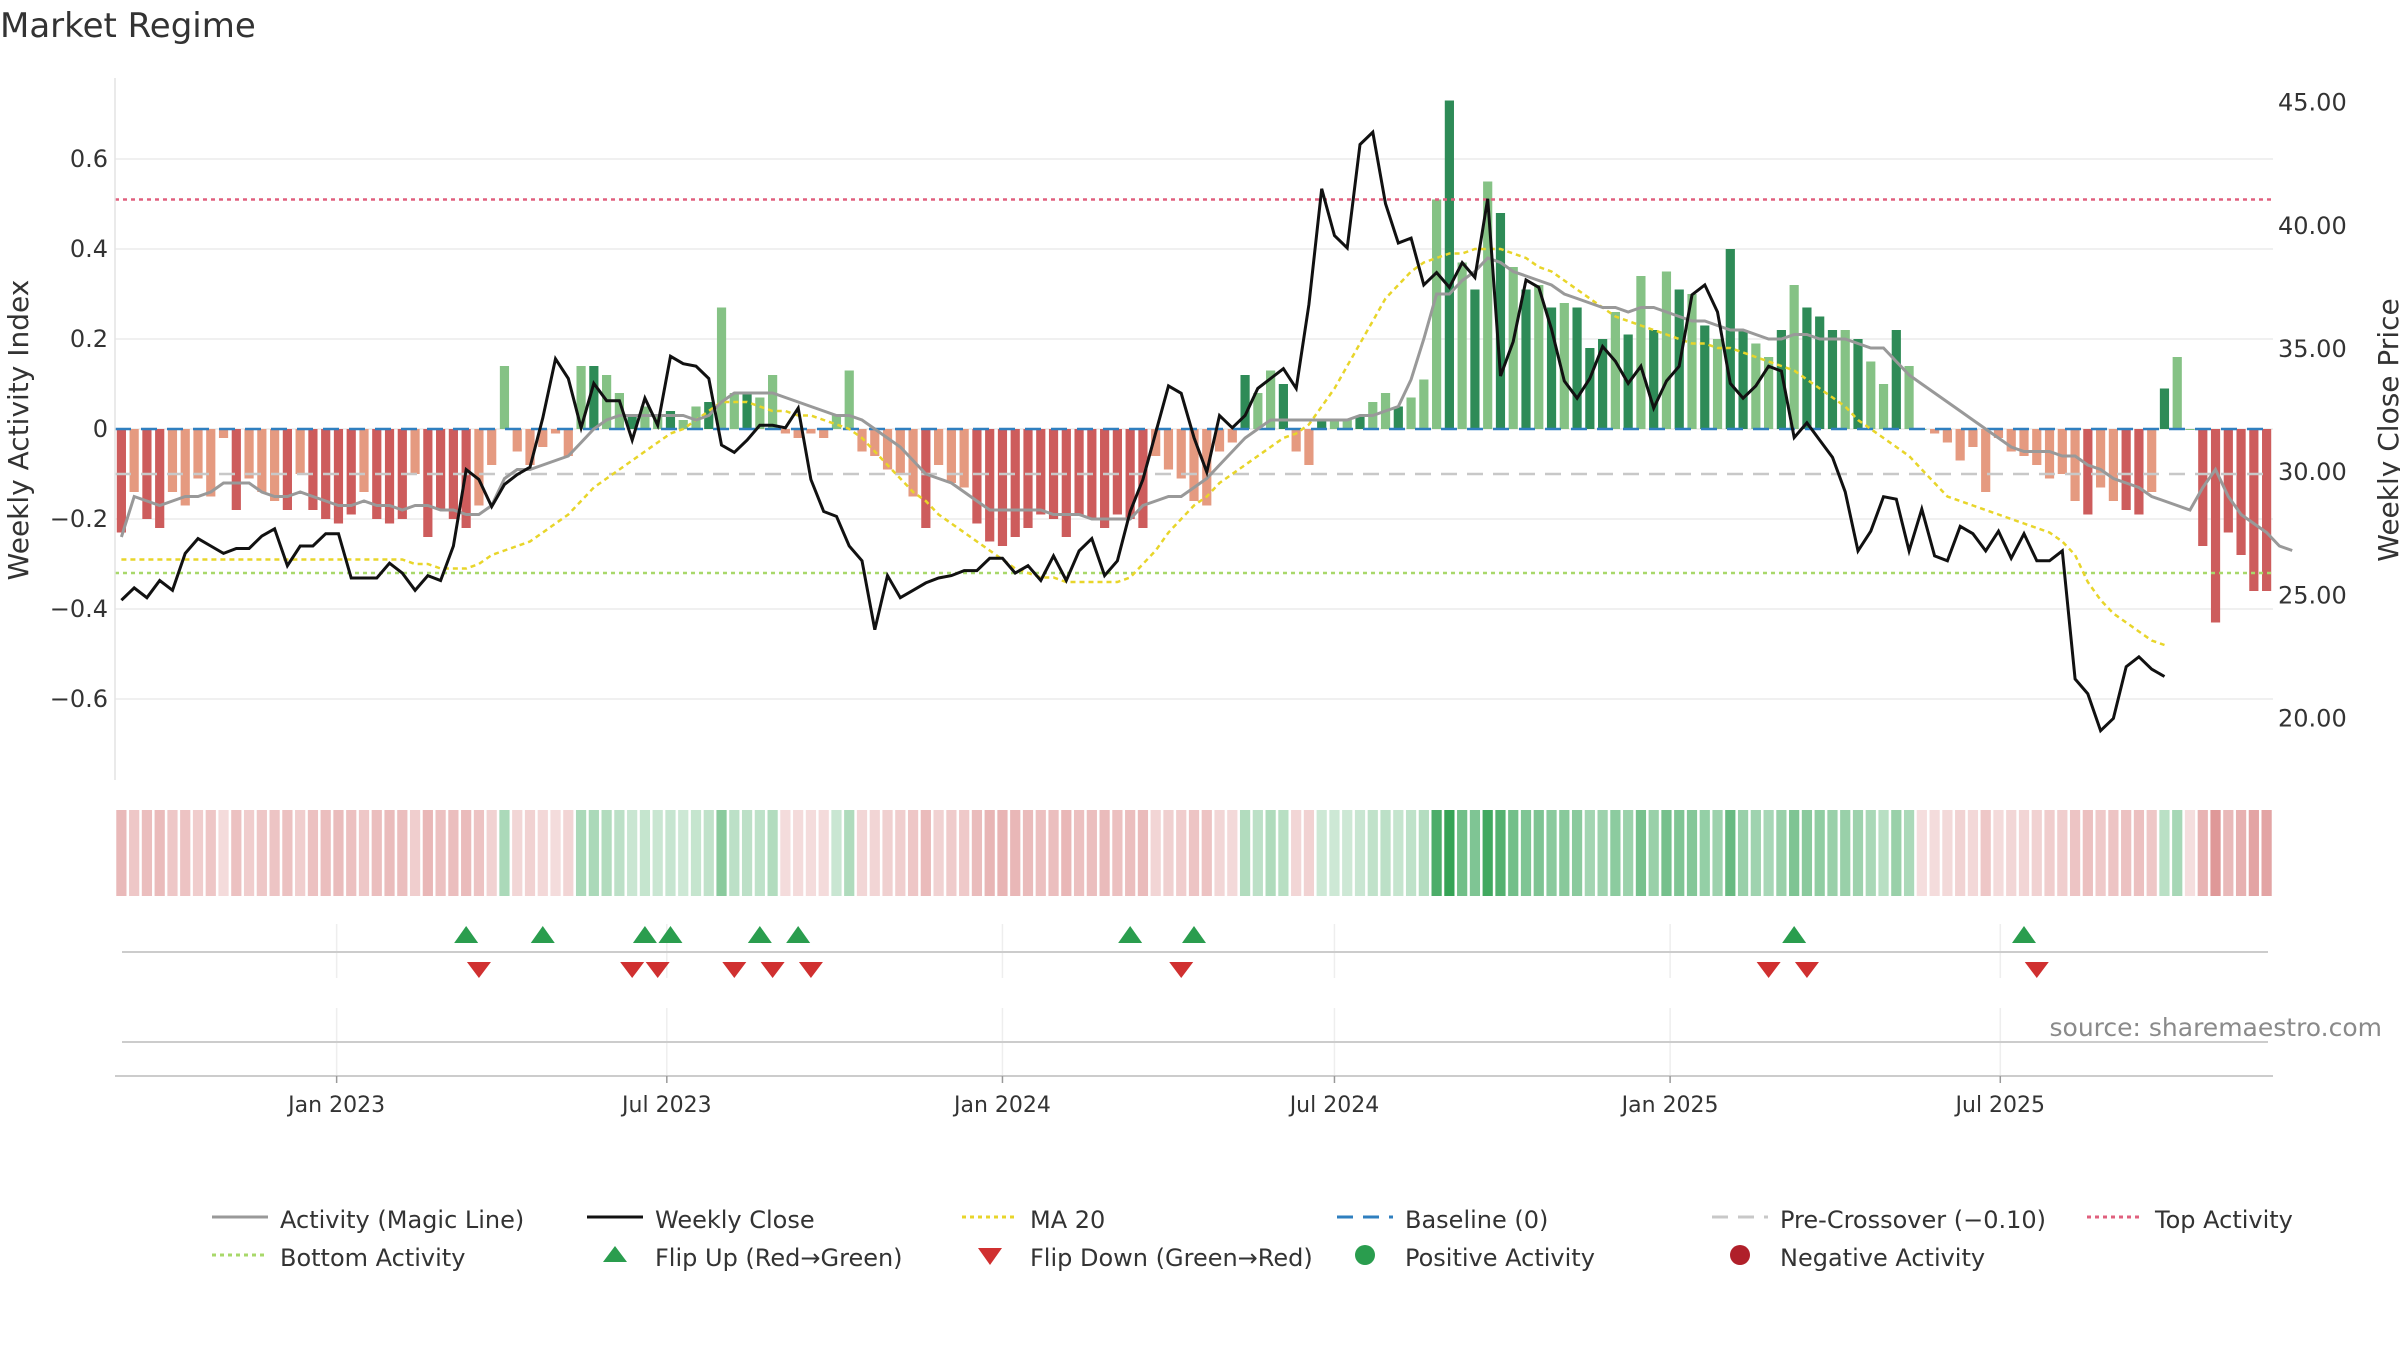  I want to click on y-left-tick-label: −0.2, so click(79, 519).